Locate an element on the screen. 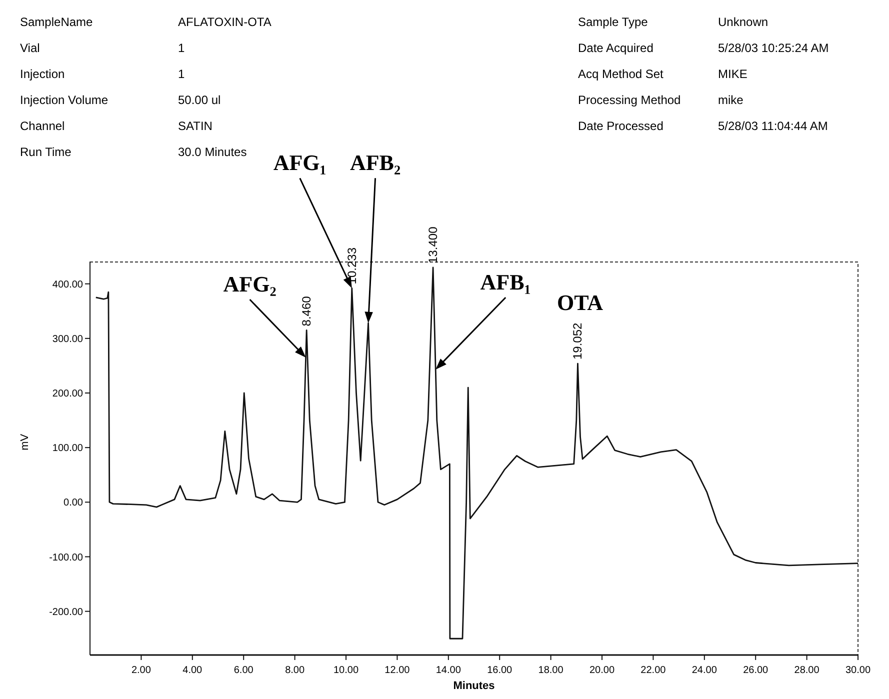 Image resolution: width=889 pixels, height=699 pixels. x-tick-label: 24.00 is located at coordinates (705, 670).